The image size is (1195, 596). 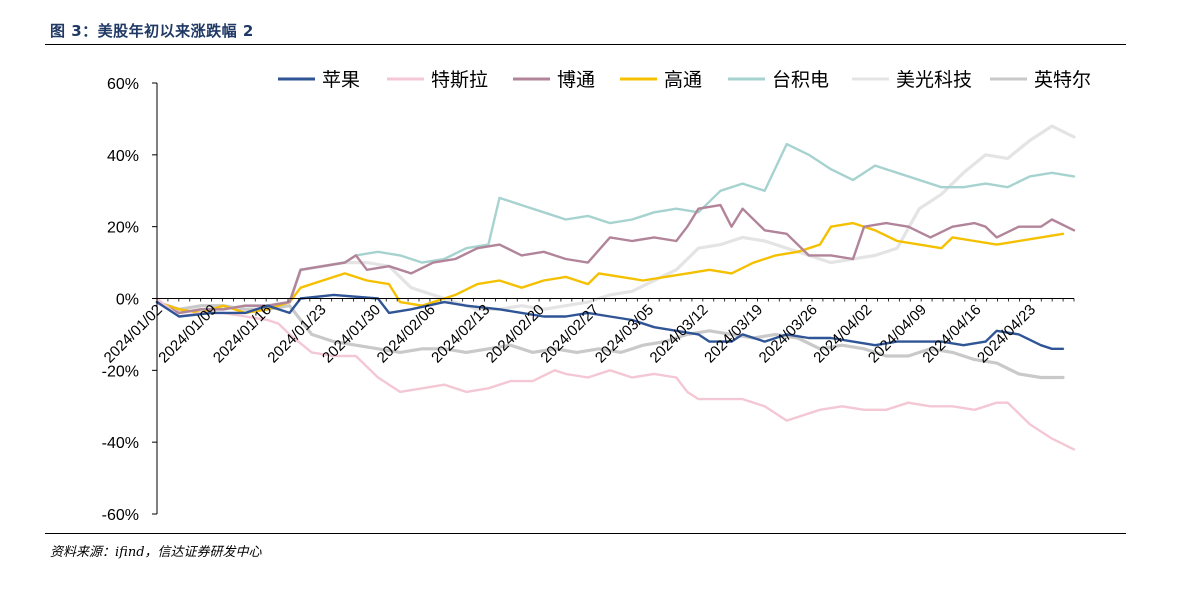 I want to click on legend-label: 台积电, so click(x=800, y=80).